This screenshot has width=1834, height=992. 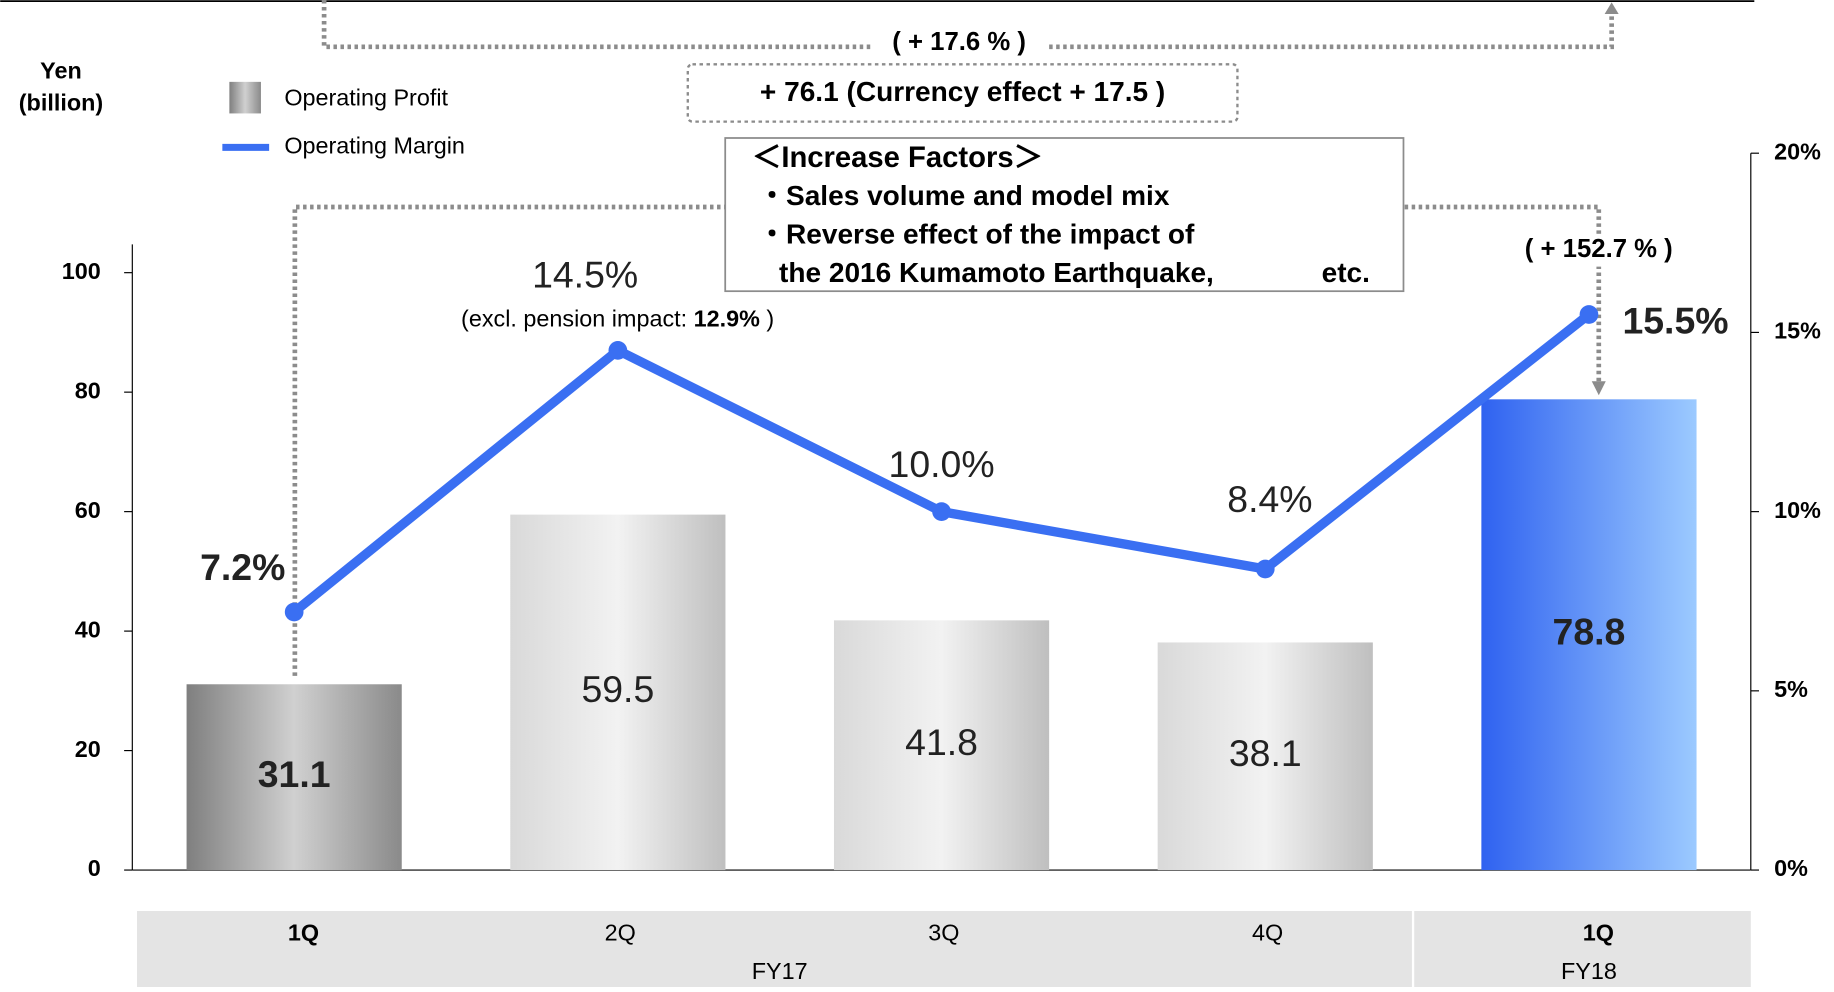 What do you see at coordinates (620, 933) in the screenshot?
I see `x-tick-label: 2Q` at bounding box center [620, 933].